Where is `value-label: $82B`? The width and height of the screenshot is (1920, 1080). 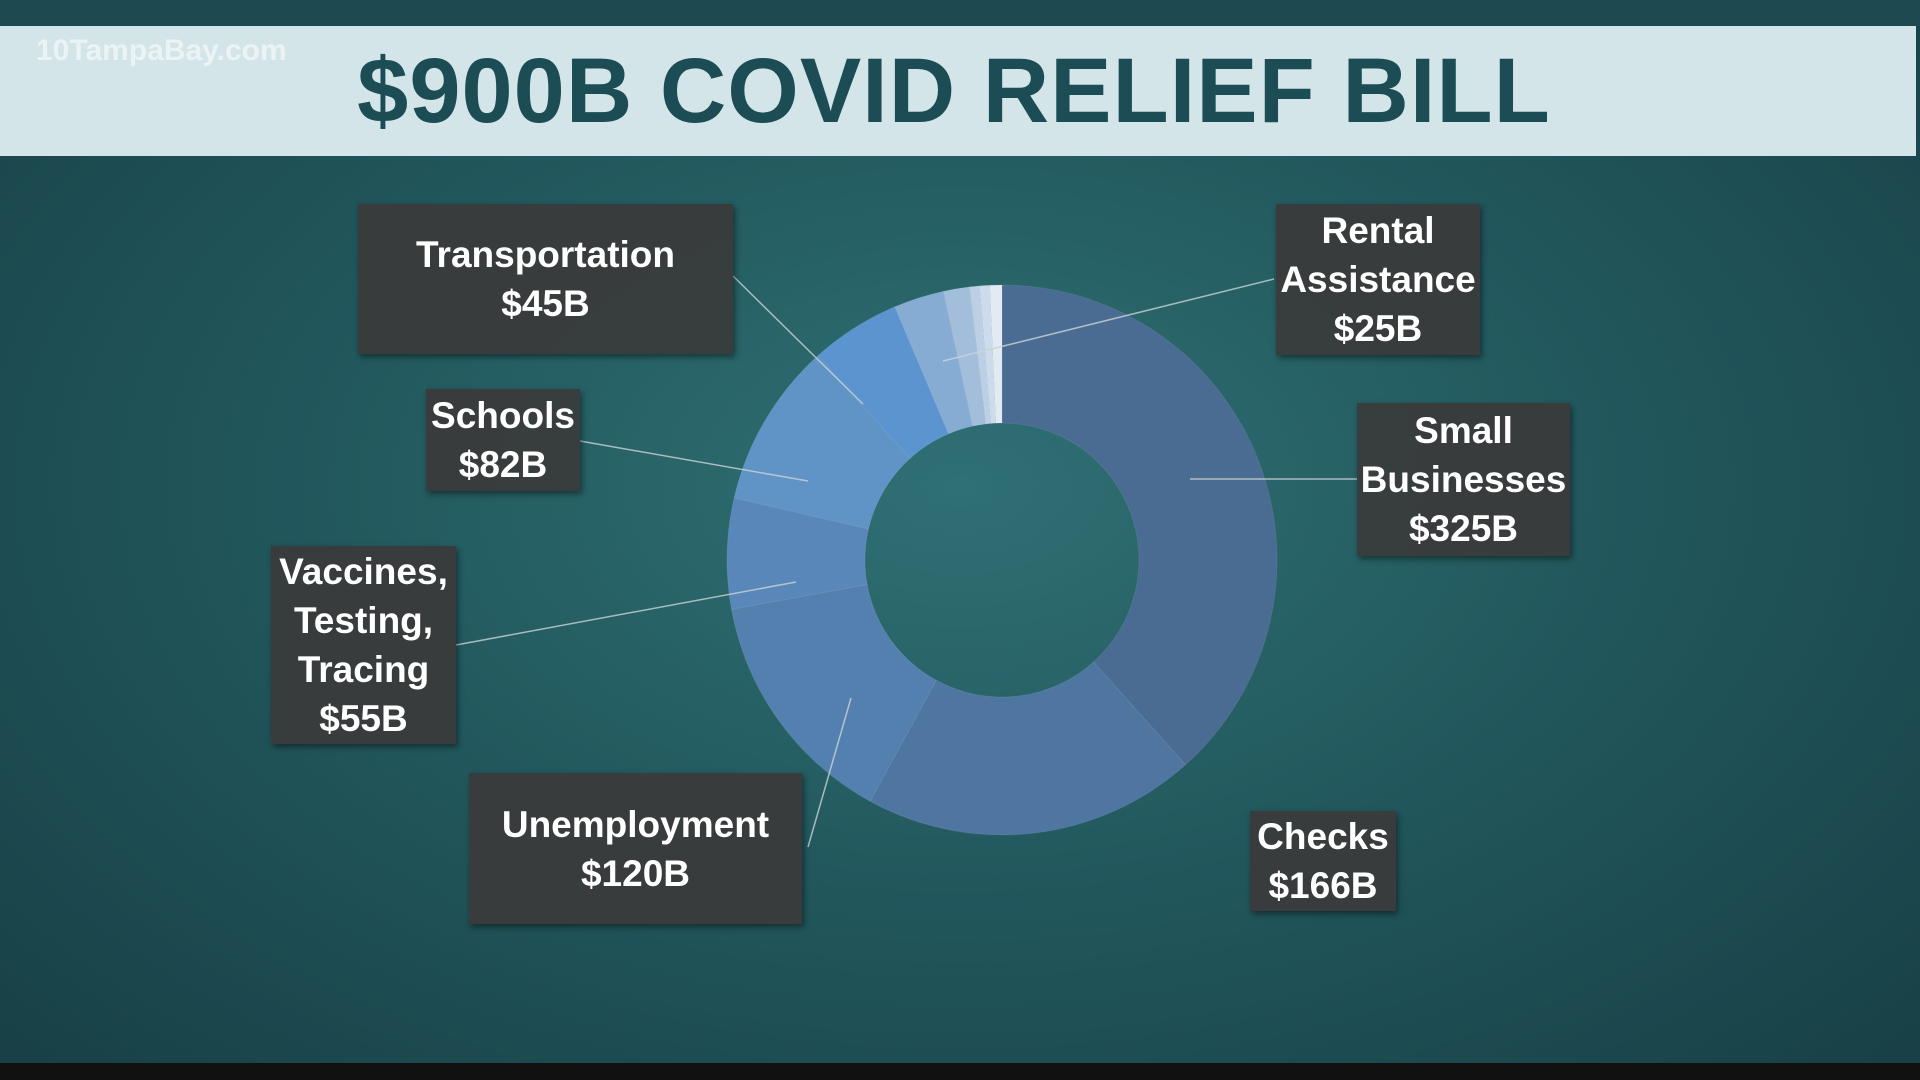 value-label: $82B is located at coordinates (503, 464).